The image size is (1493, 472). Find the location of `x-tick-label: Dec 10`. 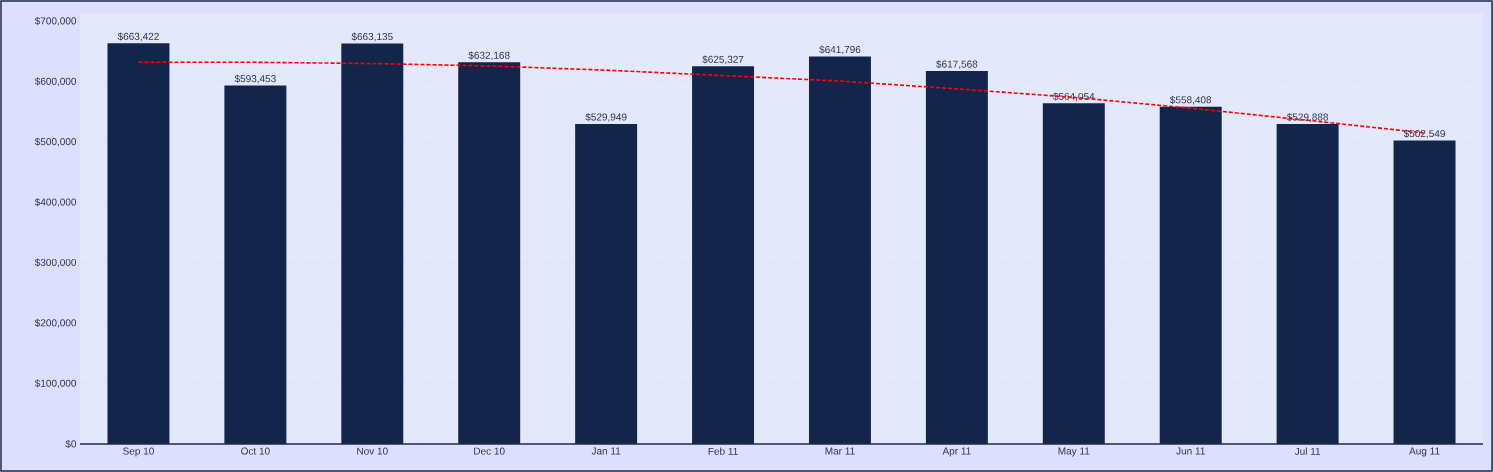

x-tick-label: Dec 10 is located at coordinates (489, 451).